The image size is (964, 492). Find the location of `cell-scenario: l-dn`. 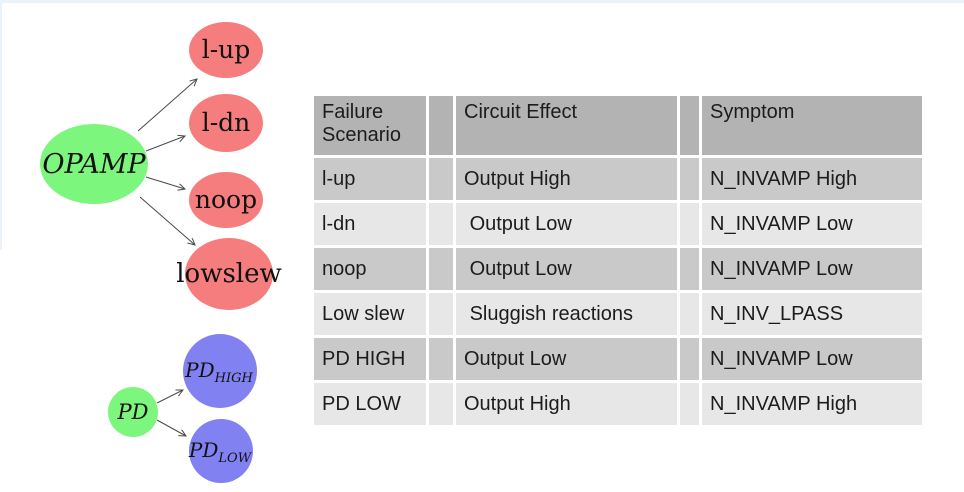

cell-scenario: l-dn is located at coordinates (370, 224).